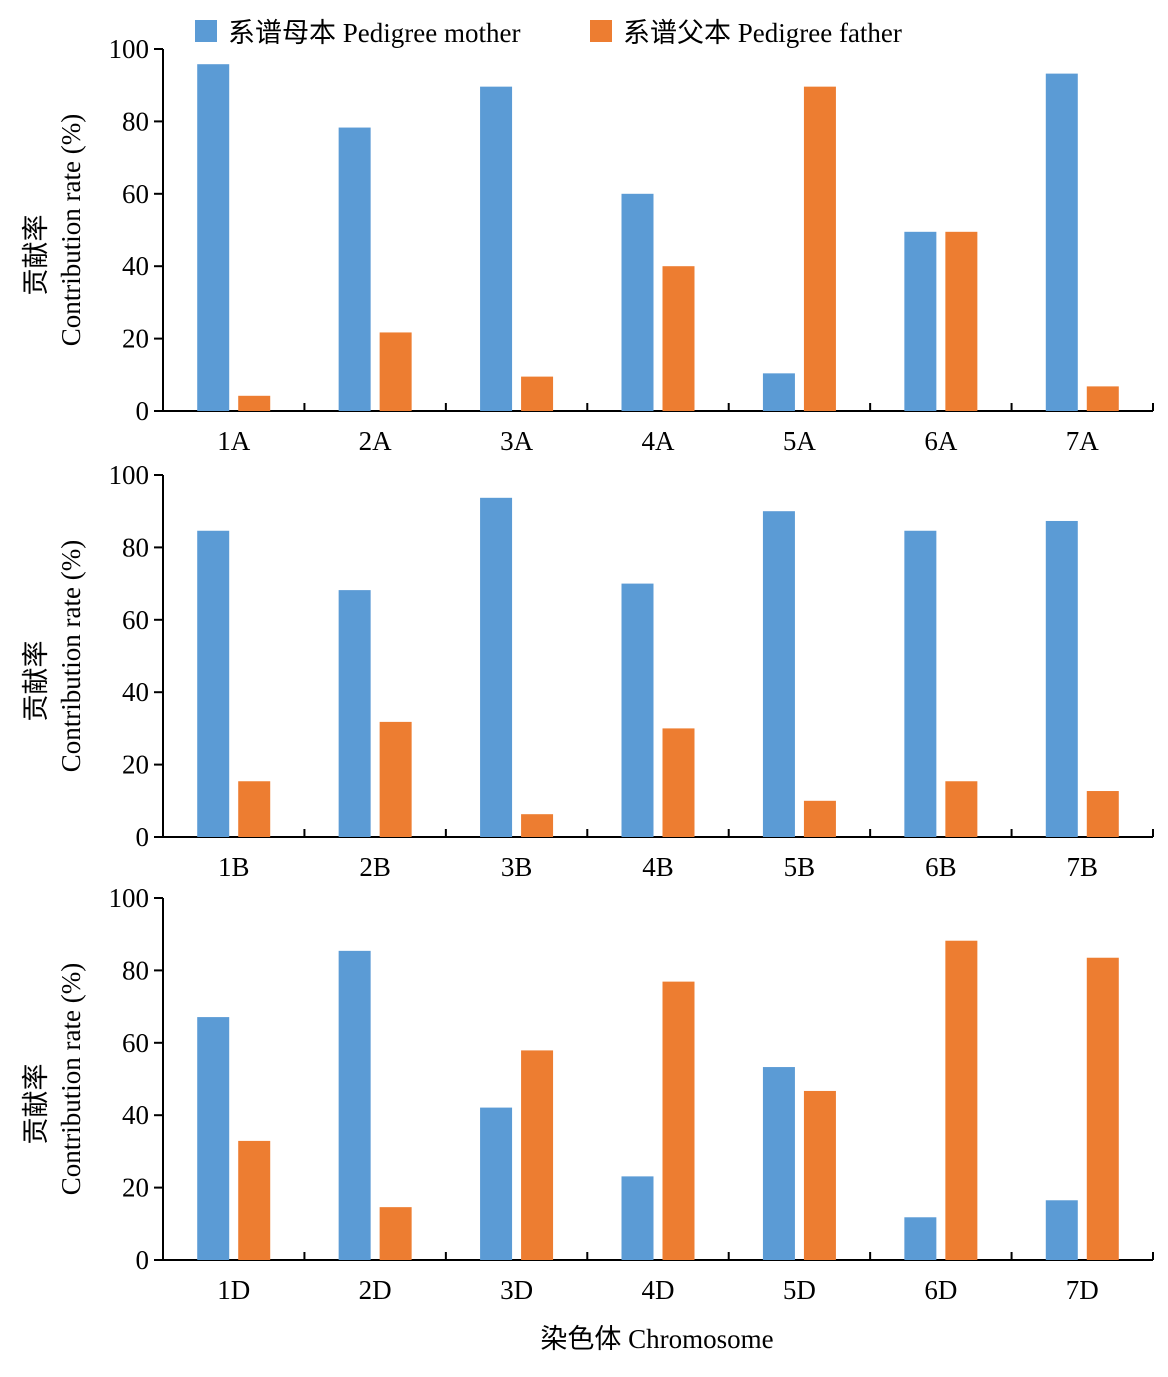  What do you see at coordinates (254, 809) in the screenshot?
I see `bar-father-1B` at bounding box center [254, 809].